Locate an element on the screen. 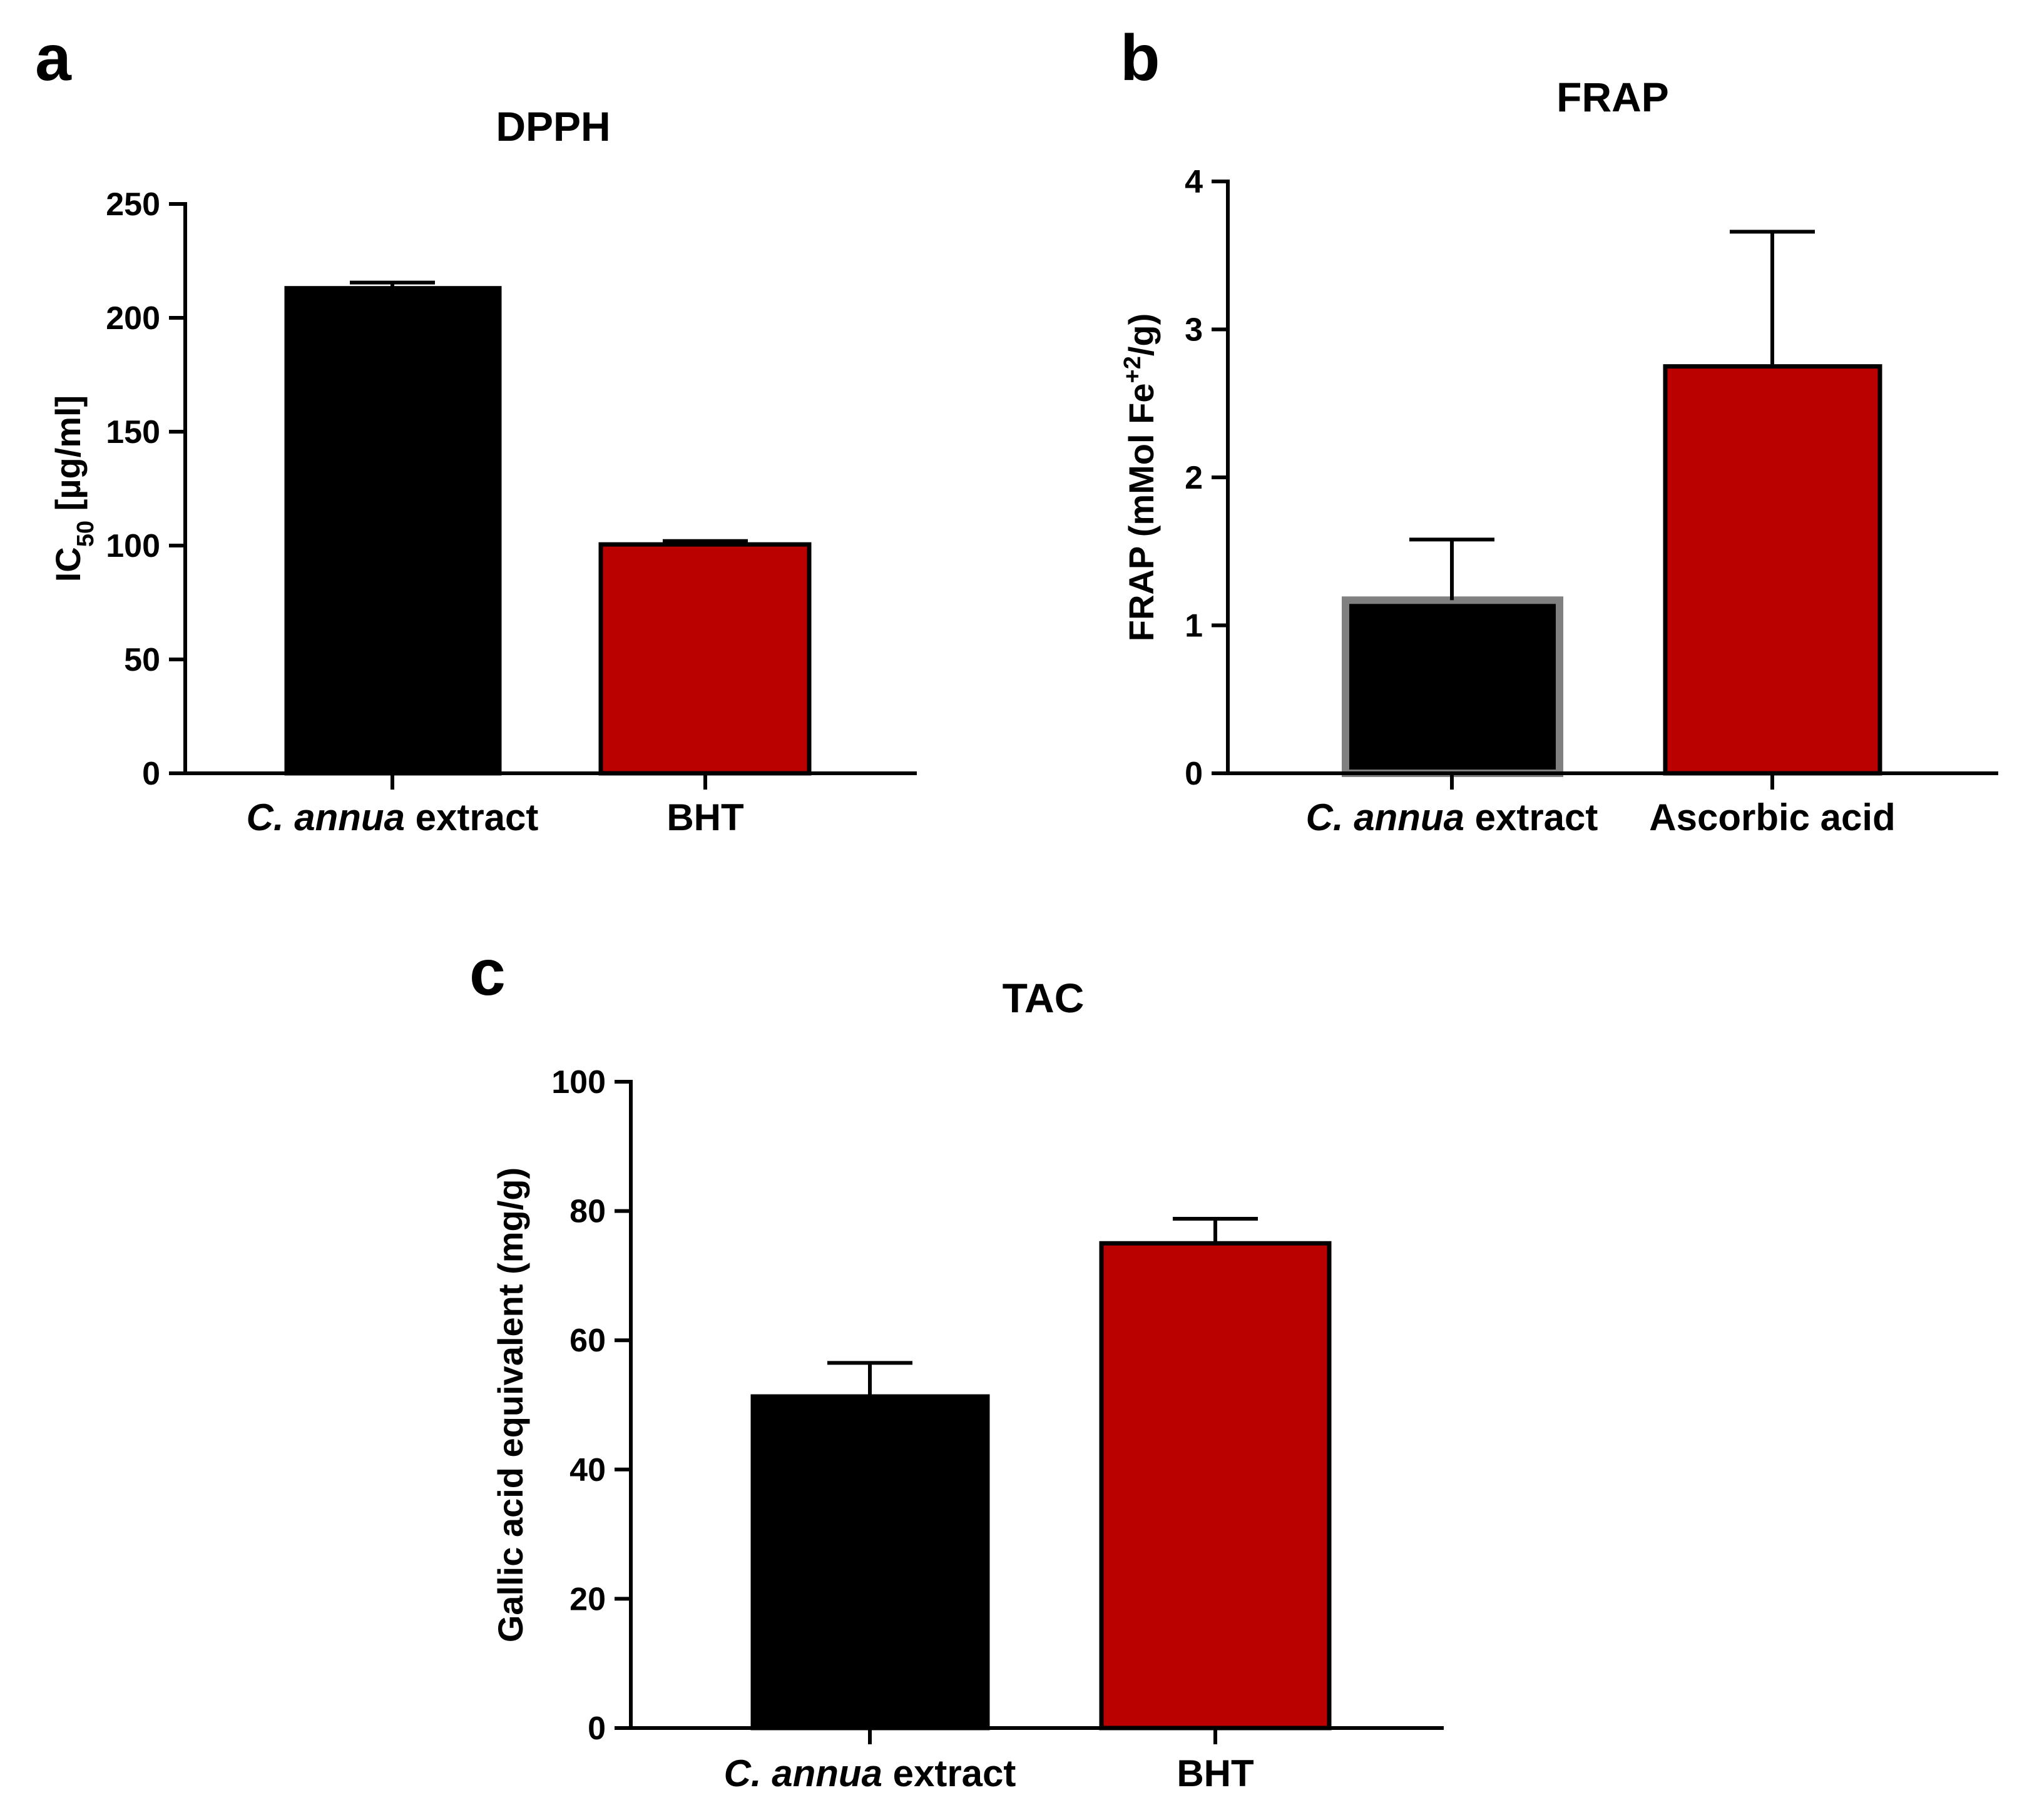 The image size is (2017, 1820). y-axis-label-superscript: +2 is located at coordinates (1133, 369).